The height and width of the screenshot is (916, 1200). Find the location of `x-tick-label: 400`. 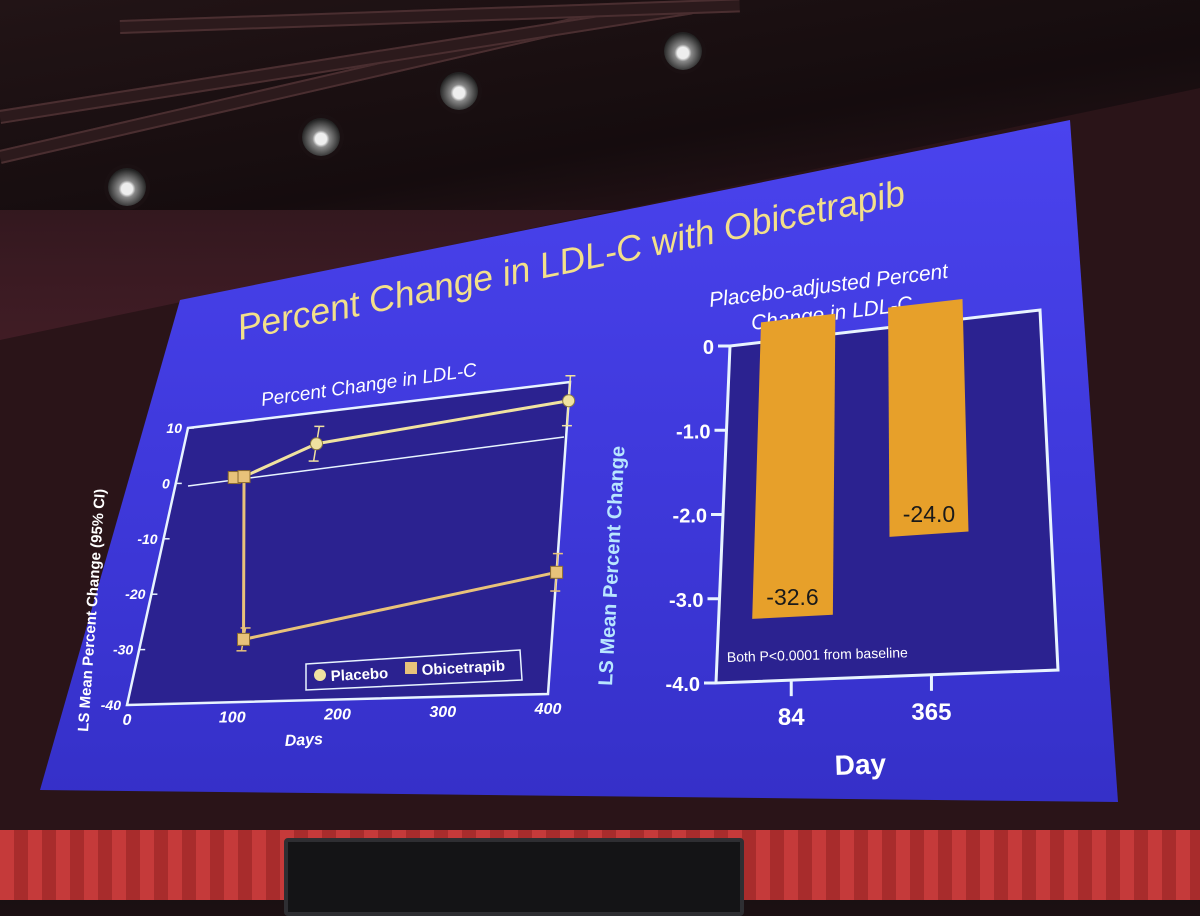

x-tick-label: 400 is located at coordinates (548, 709).